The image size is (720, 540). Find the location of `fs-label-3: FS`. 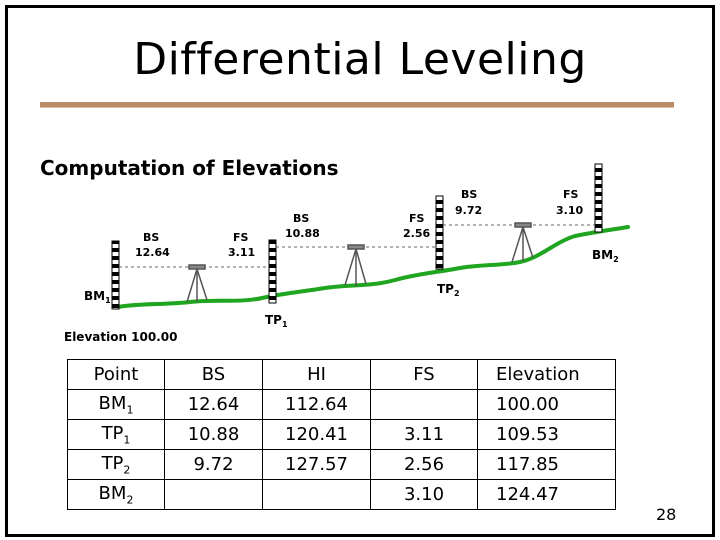

fs-label-3: FS is located at coordinates (571, 194).